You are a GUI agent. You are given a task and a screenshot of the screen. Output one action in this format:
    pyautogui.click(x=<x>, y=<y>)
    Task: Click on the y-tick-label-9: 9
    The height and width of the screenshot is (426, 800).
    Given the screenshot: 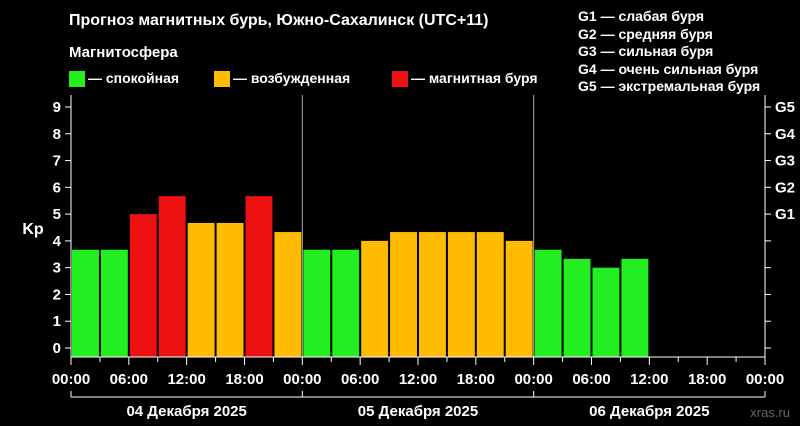 What is the action you would take?
    pyautogui.click(x=57, y=107)
    